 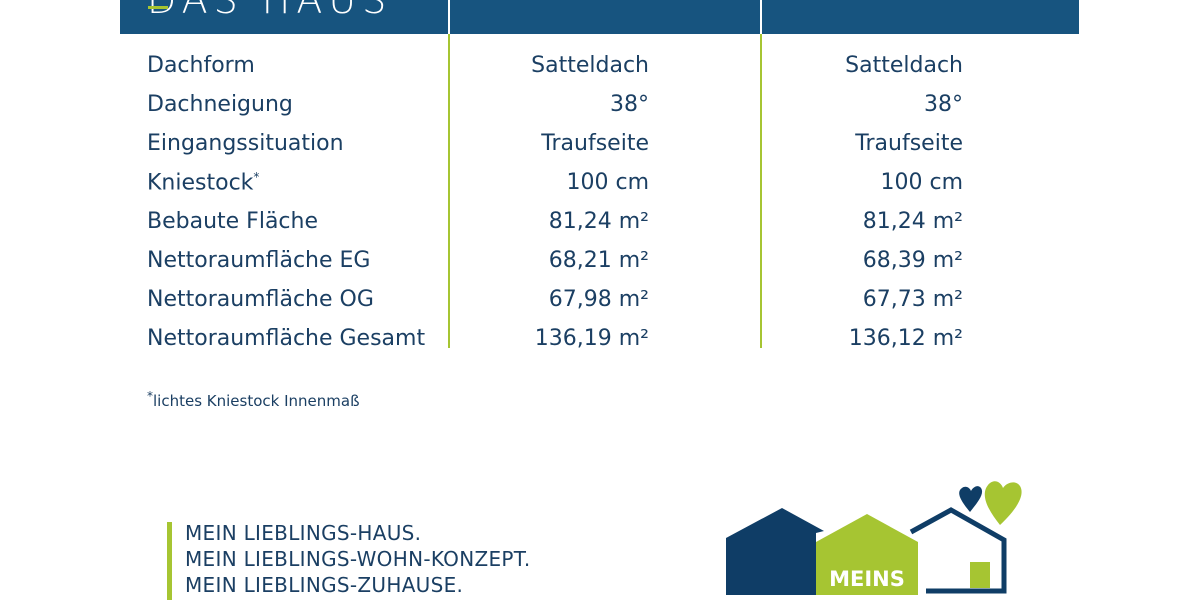 What do you see at coordinates (599, 17) in the screenshot?
I see `table-header` at bounding box center [599, 17].